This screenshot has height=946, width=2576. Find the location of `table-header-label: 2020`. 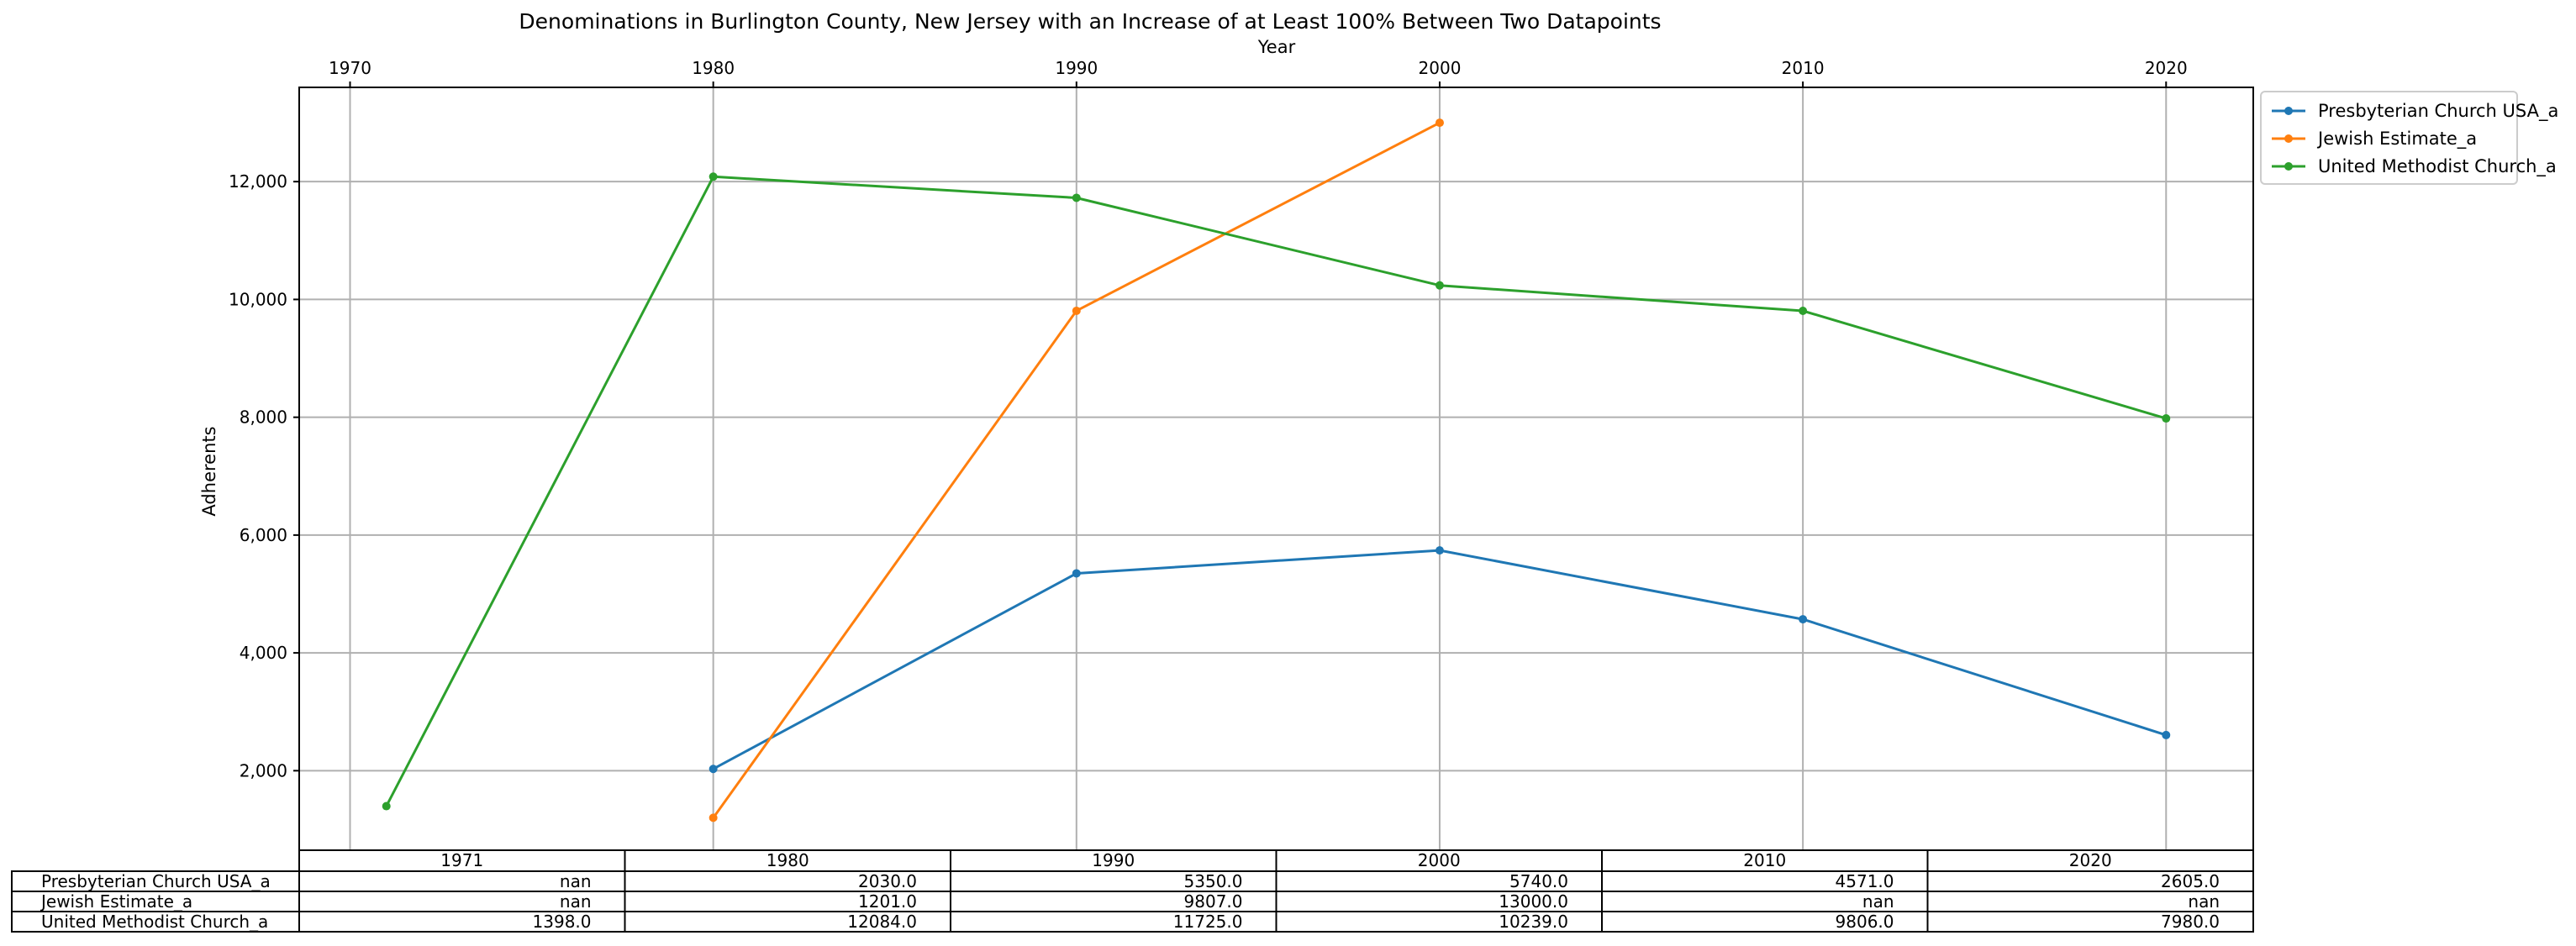

table-header-label: 2020 is located at coordinates (2090, 860).